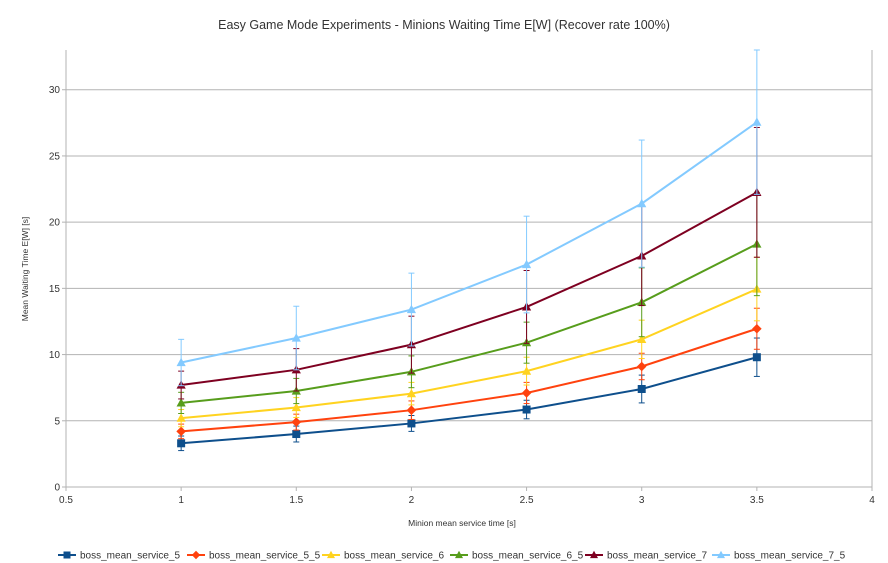 The width and height of the screenshot is (888, 563). What do you see at coordinates (265, 556) in the screenshot?
I see `legend-label-1: boss_mean_service_5_5` at bounding box center [265, 556].